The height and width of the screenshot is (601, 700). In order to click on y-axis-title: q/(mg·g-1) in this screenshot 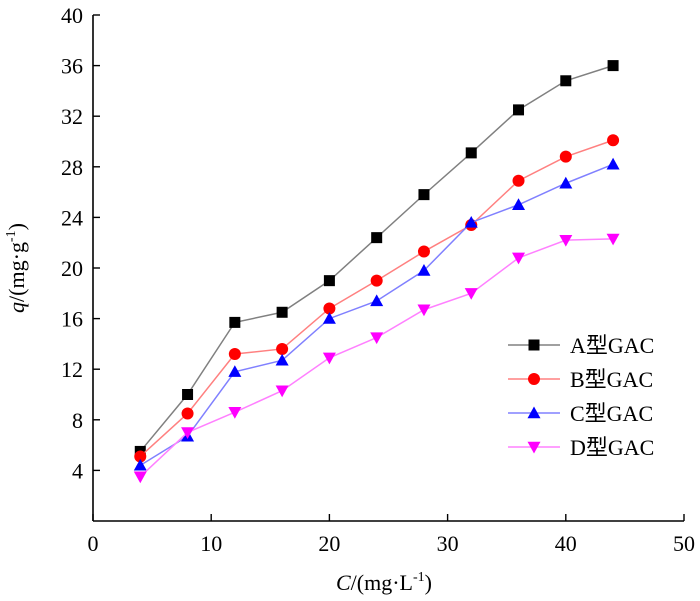, I will do `click(16, 268)`.